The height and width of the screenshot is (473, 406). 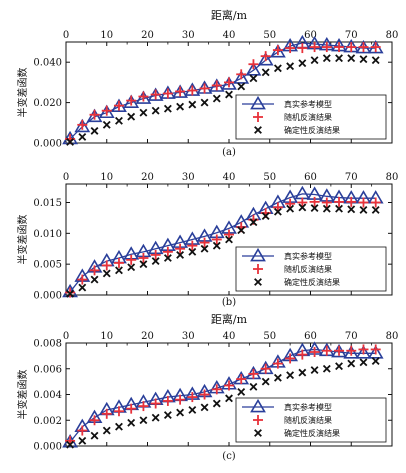 I want to click on y-axis-title: 半变差函数, so click(x=22, y=395).